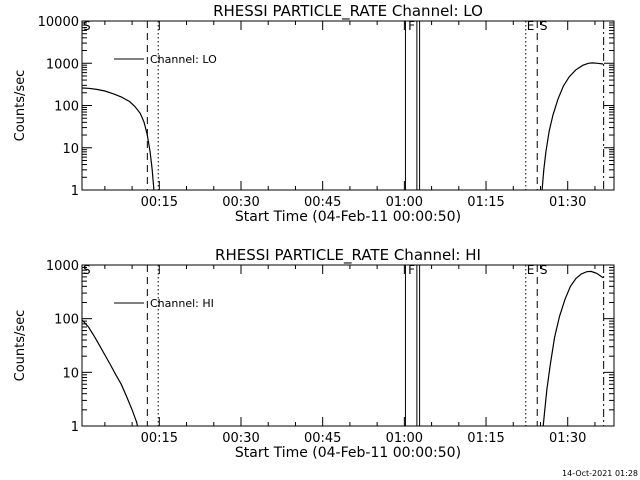 The image size is (640, 480). I want to click on legend-label: Channel: HI, so click(182, 303).